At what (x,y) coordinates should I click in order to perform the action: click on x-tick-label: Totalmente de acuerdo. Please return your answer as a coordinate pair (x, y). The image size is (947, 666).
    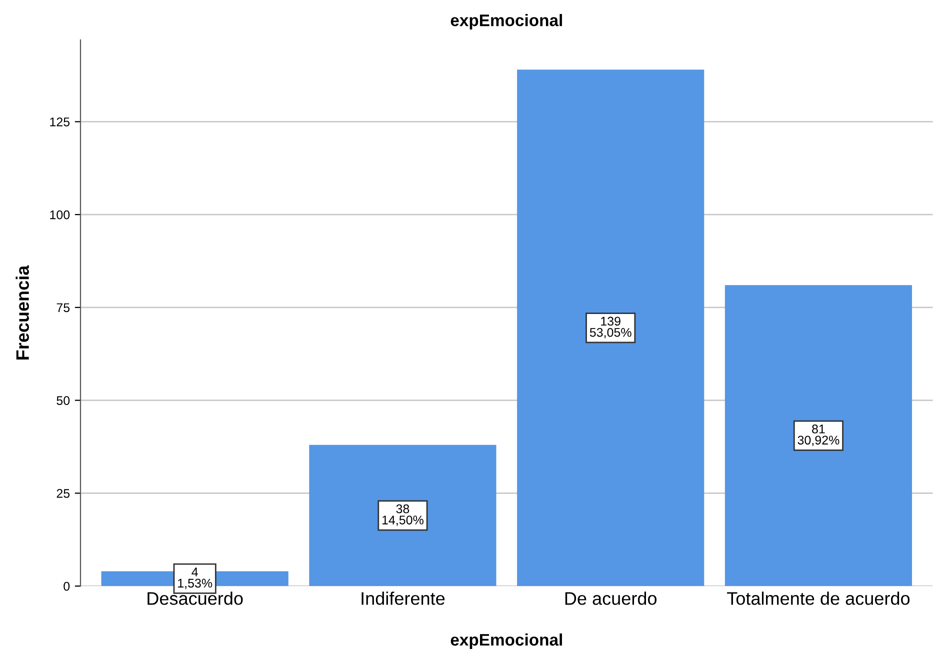
    Looking at the image, I should click on (818, 598).